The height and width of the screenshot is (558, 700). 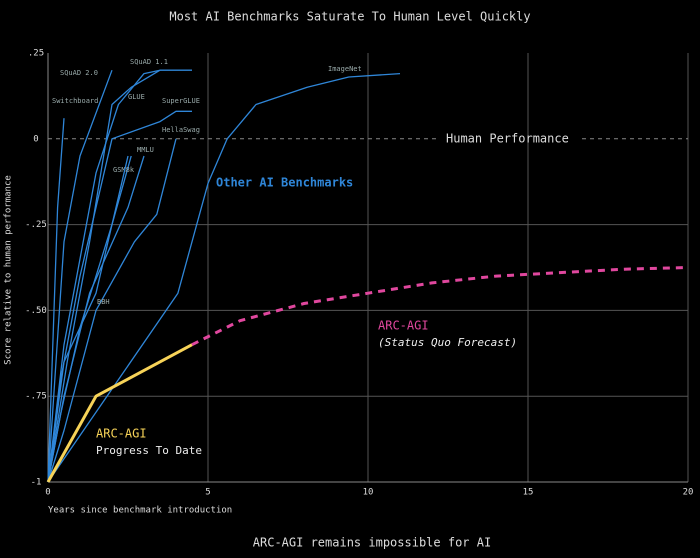 I want to click on y-tick-label: .25, so click(x=36, y=54).